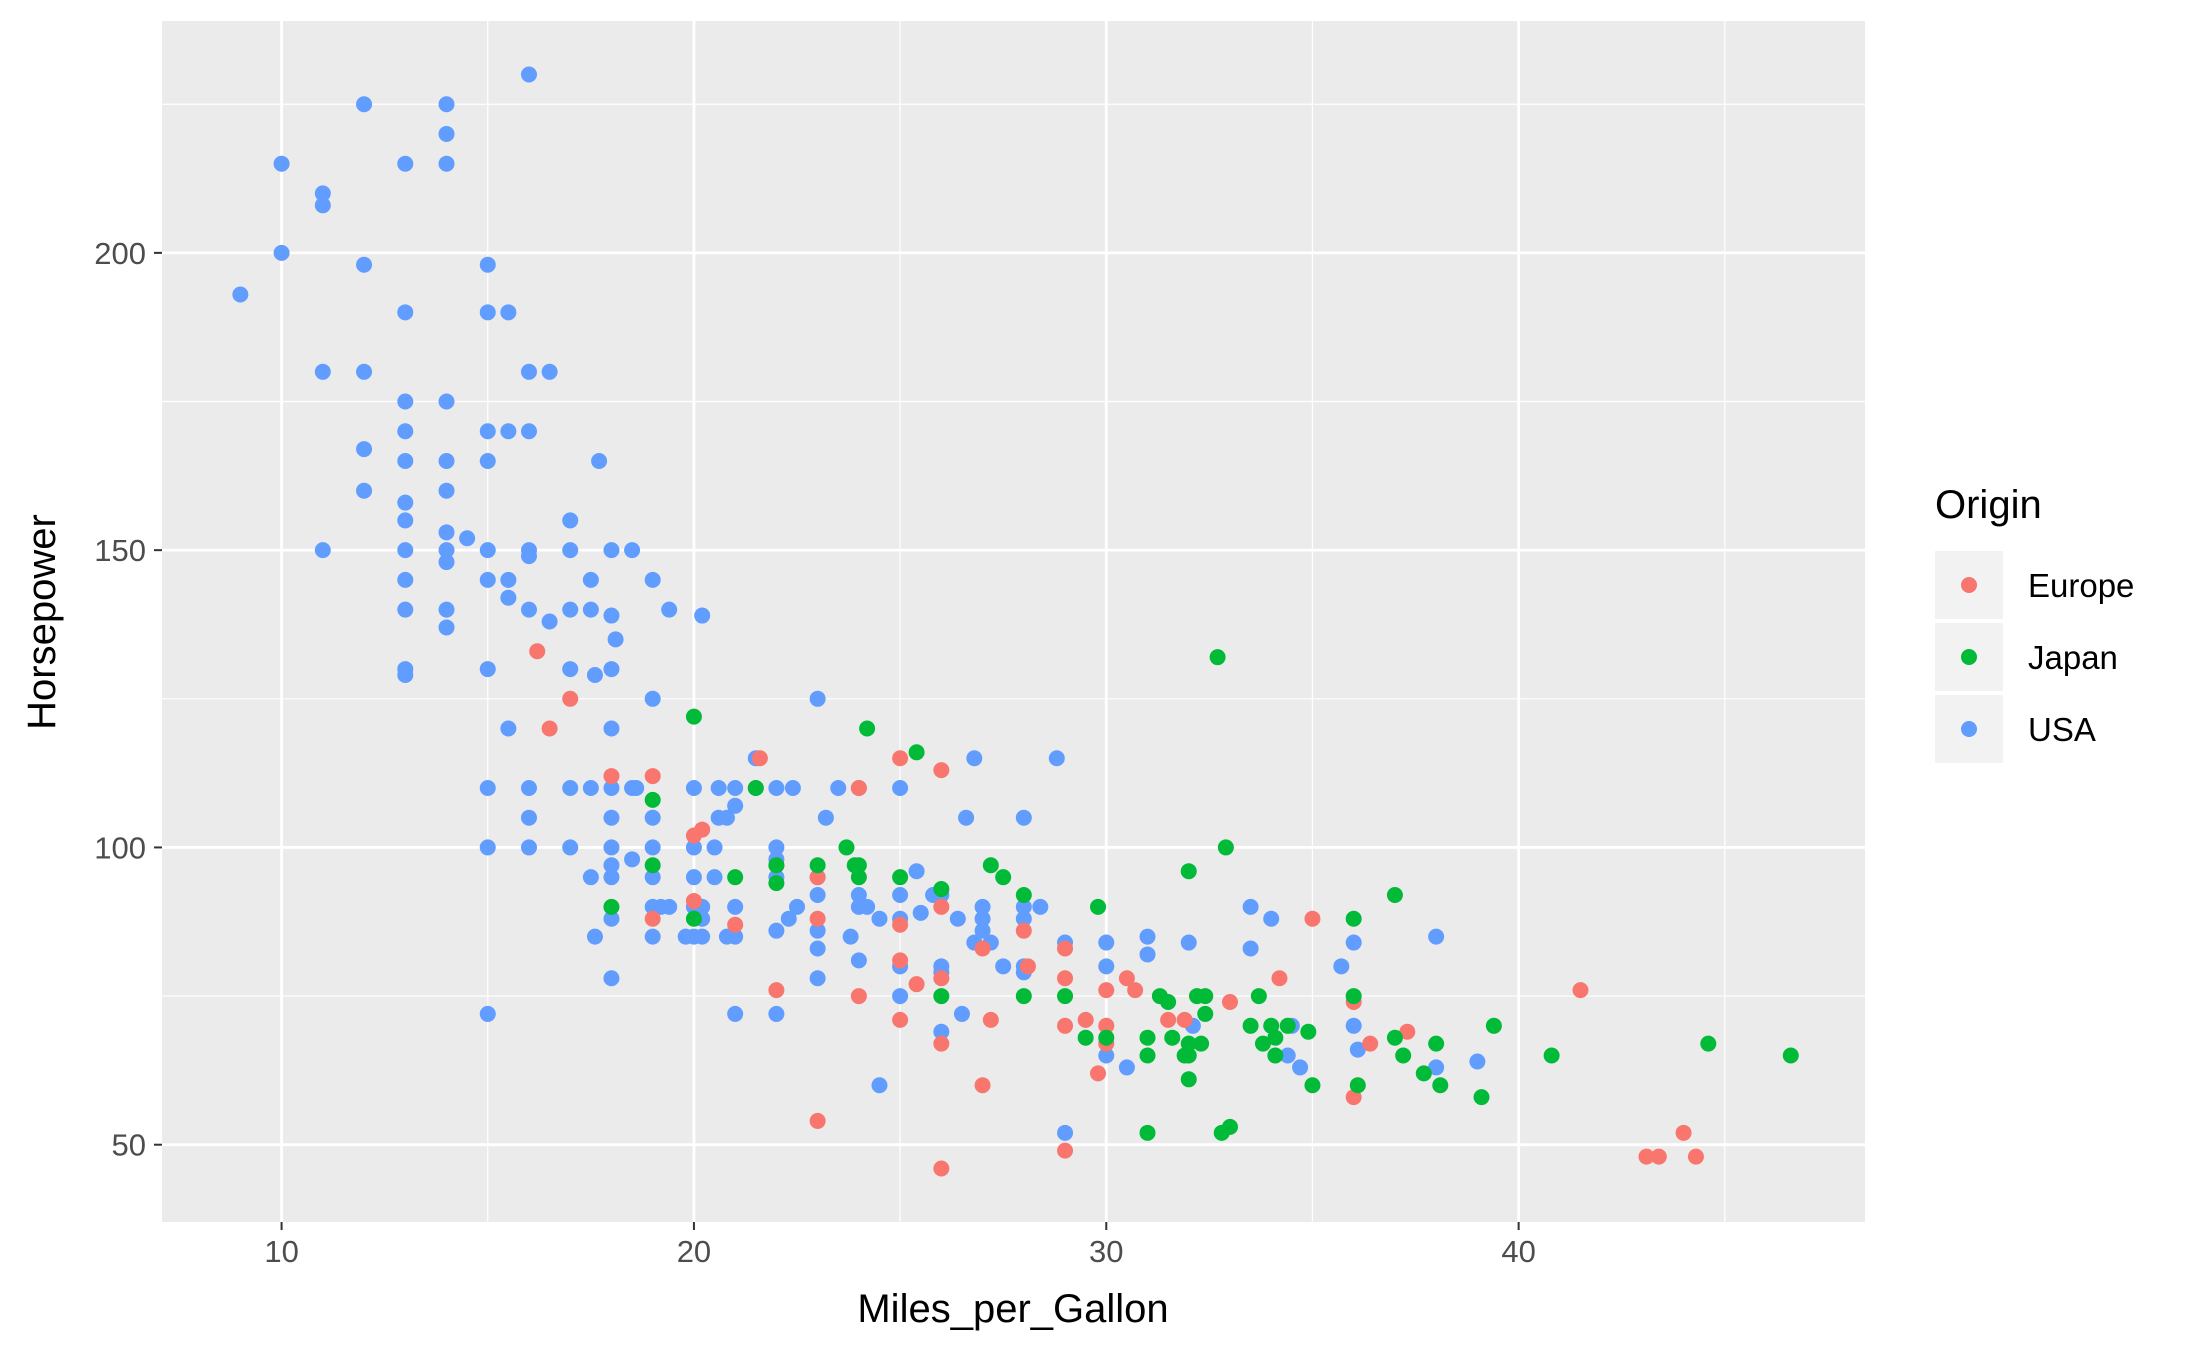 The image size is (2187, 1350). What do you see at coordinates (2073, 657) in the screenshot?
I see `legend-label-japan: Japan` at bounding box center [2073, 657].